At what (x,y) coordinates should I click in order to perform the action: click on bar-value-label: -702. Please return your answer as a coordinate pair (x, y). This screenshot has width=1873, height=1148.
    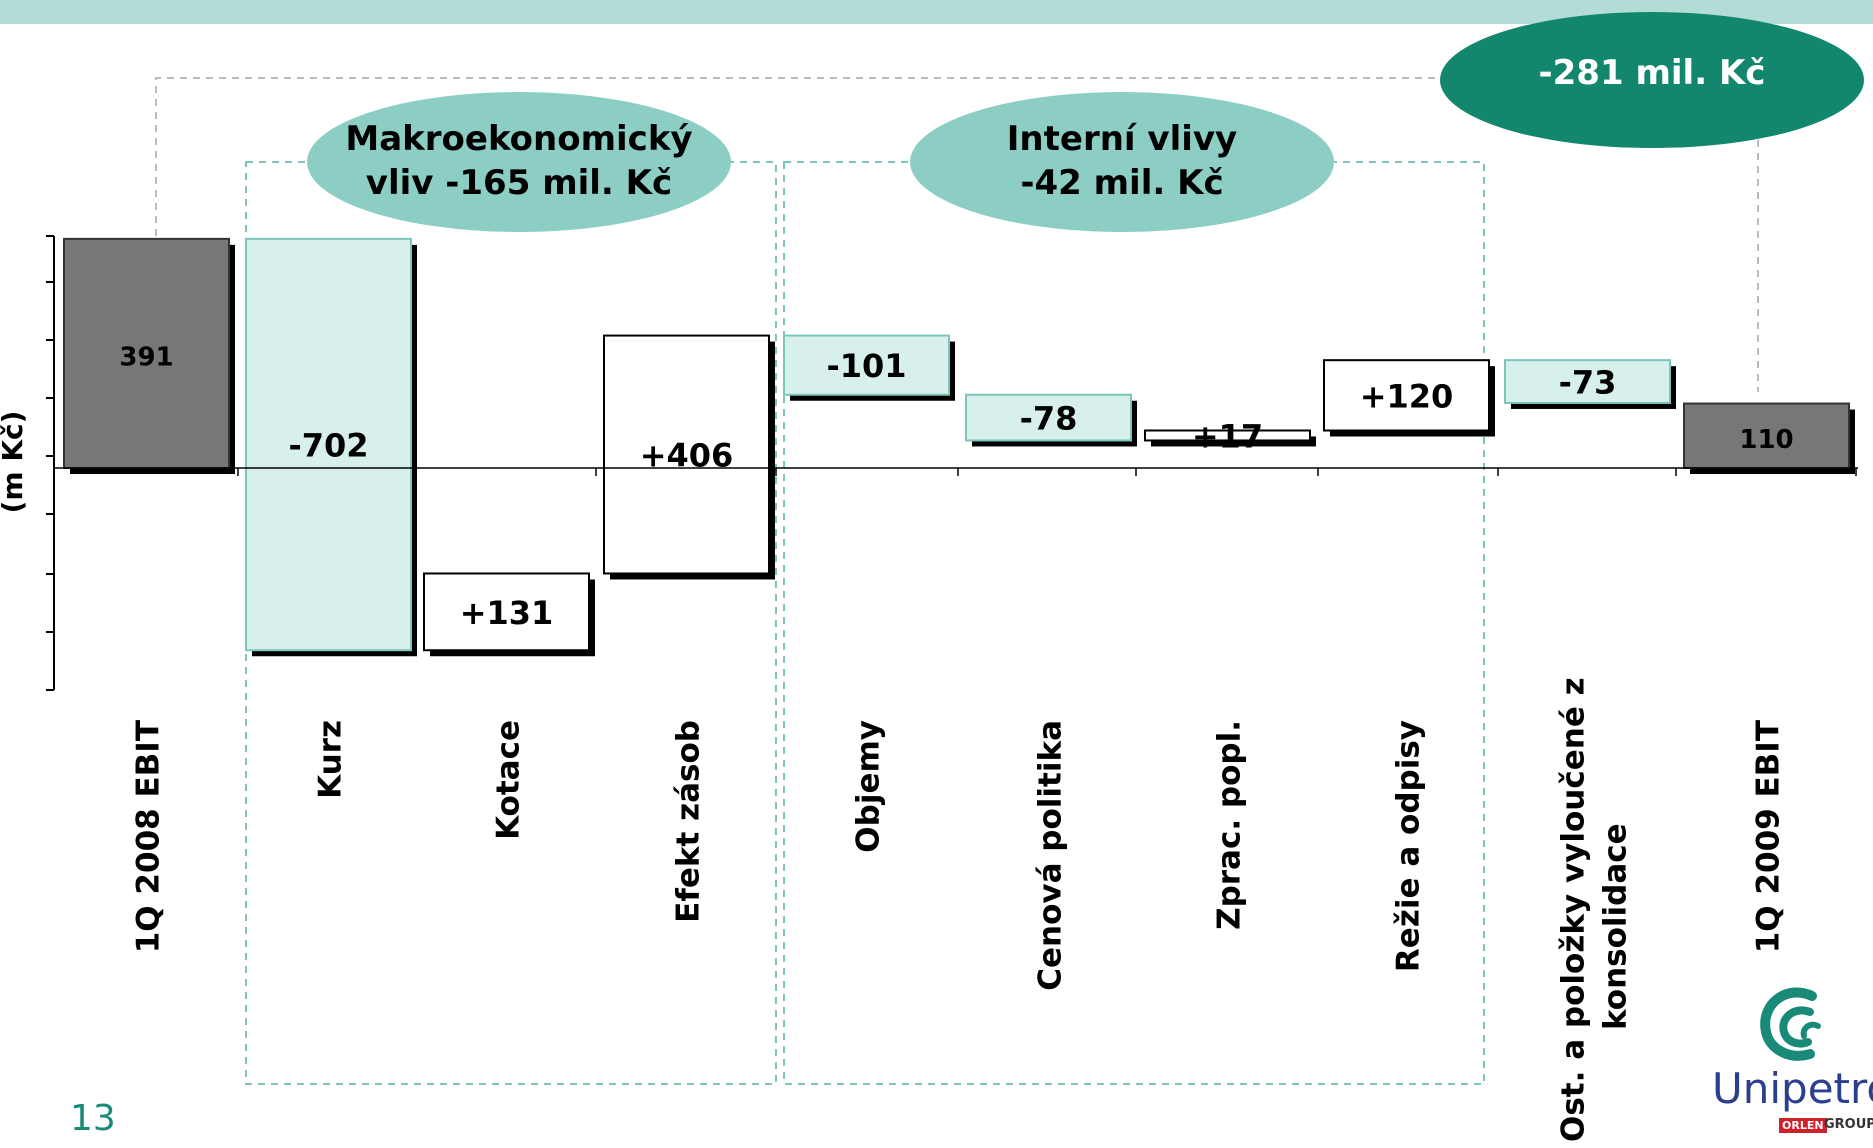
    Looking at the image, I should click on (328, 446).